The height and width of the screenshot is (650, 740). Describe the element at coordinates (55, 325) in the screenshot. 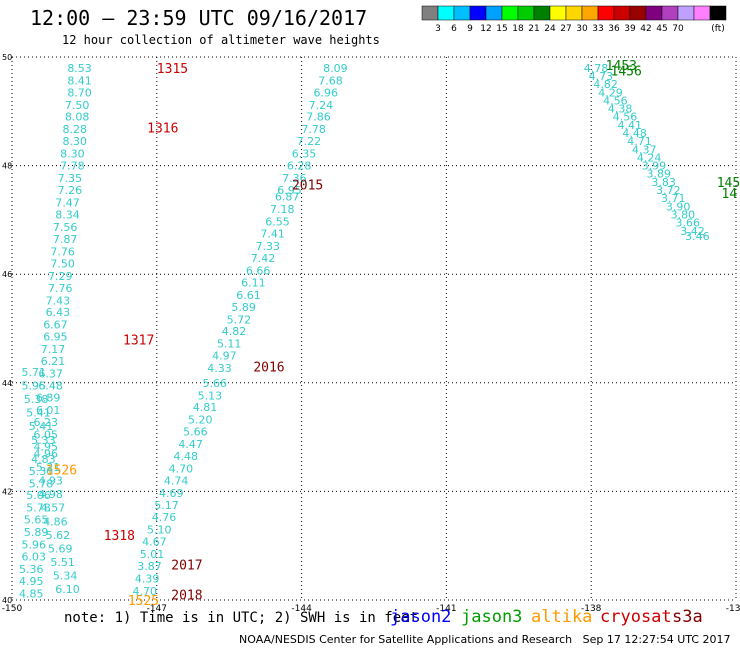

I see `swh-value-label: 6.67` at that location.